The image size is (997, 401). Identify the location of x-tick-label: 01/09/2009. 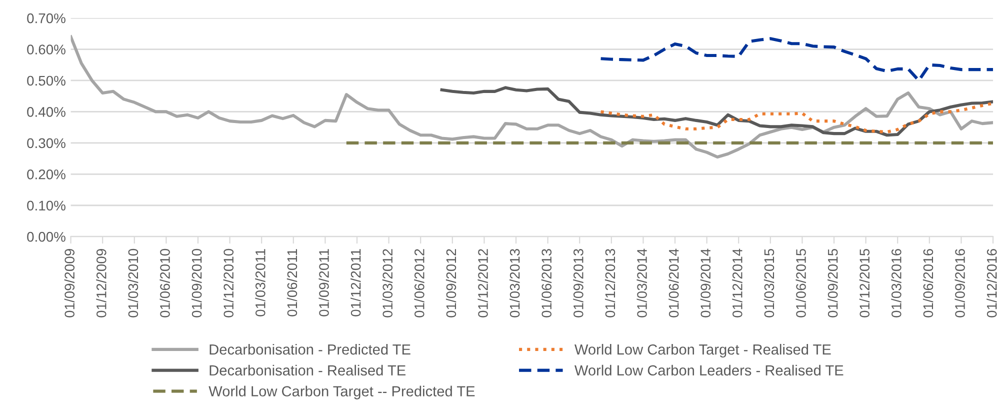
(69, 283).